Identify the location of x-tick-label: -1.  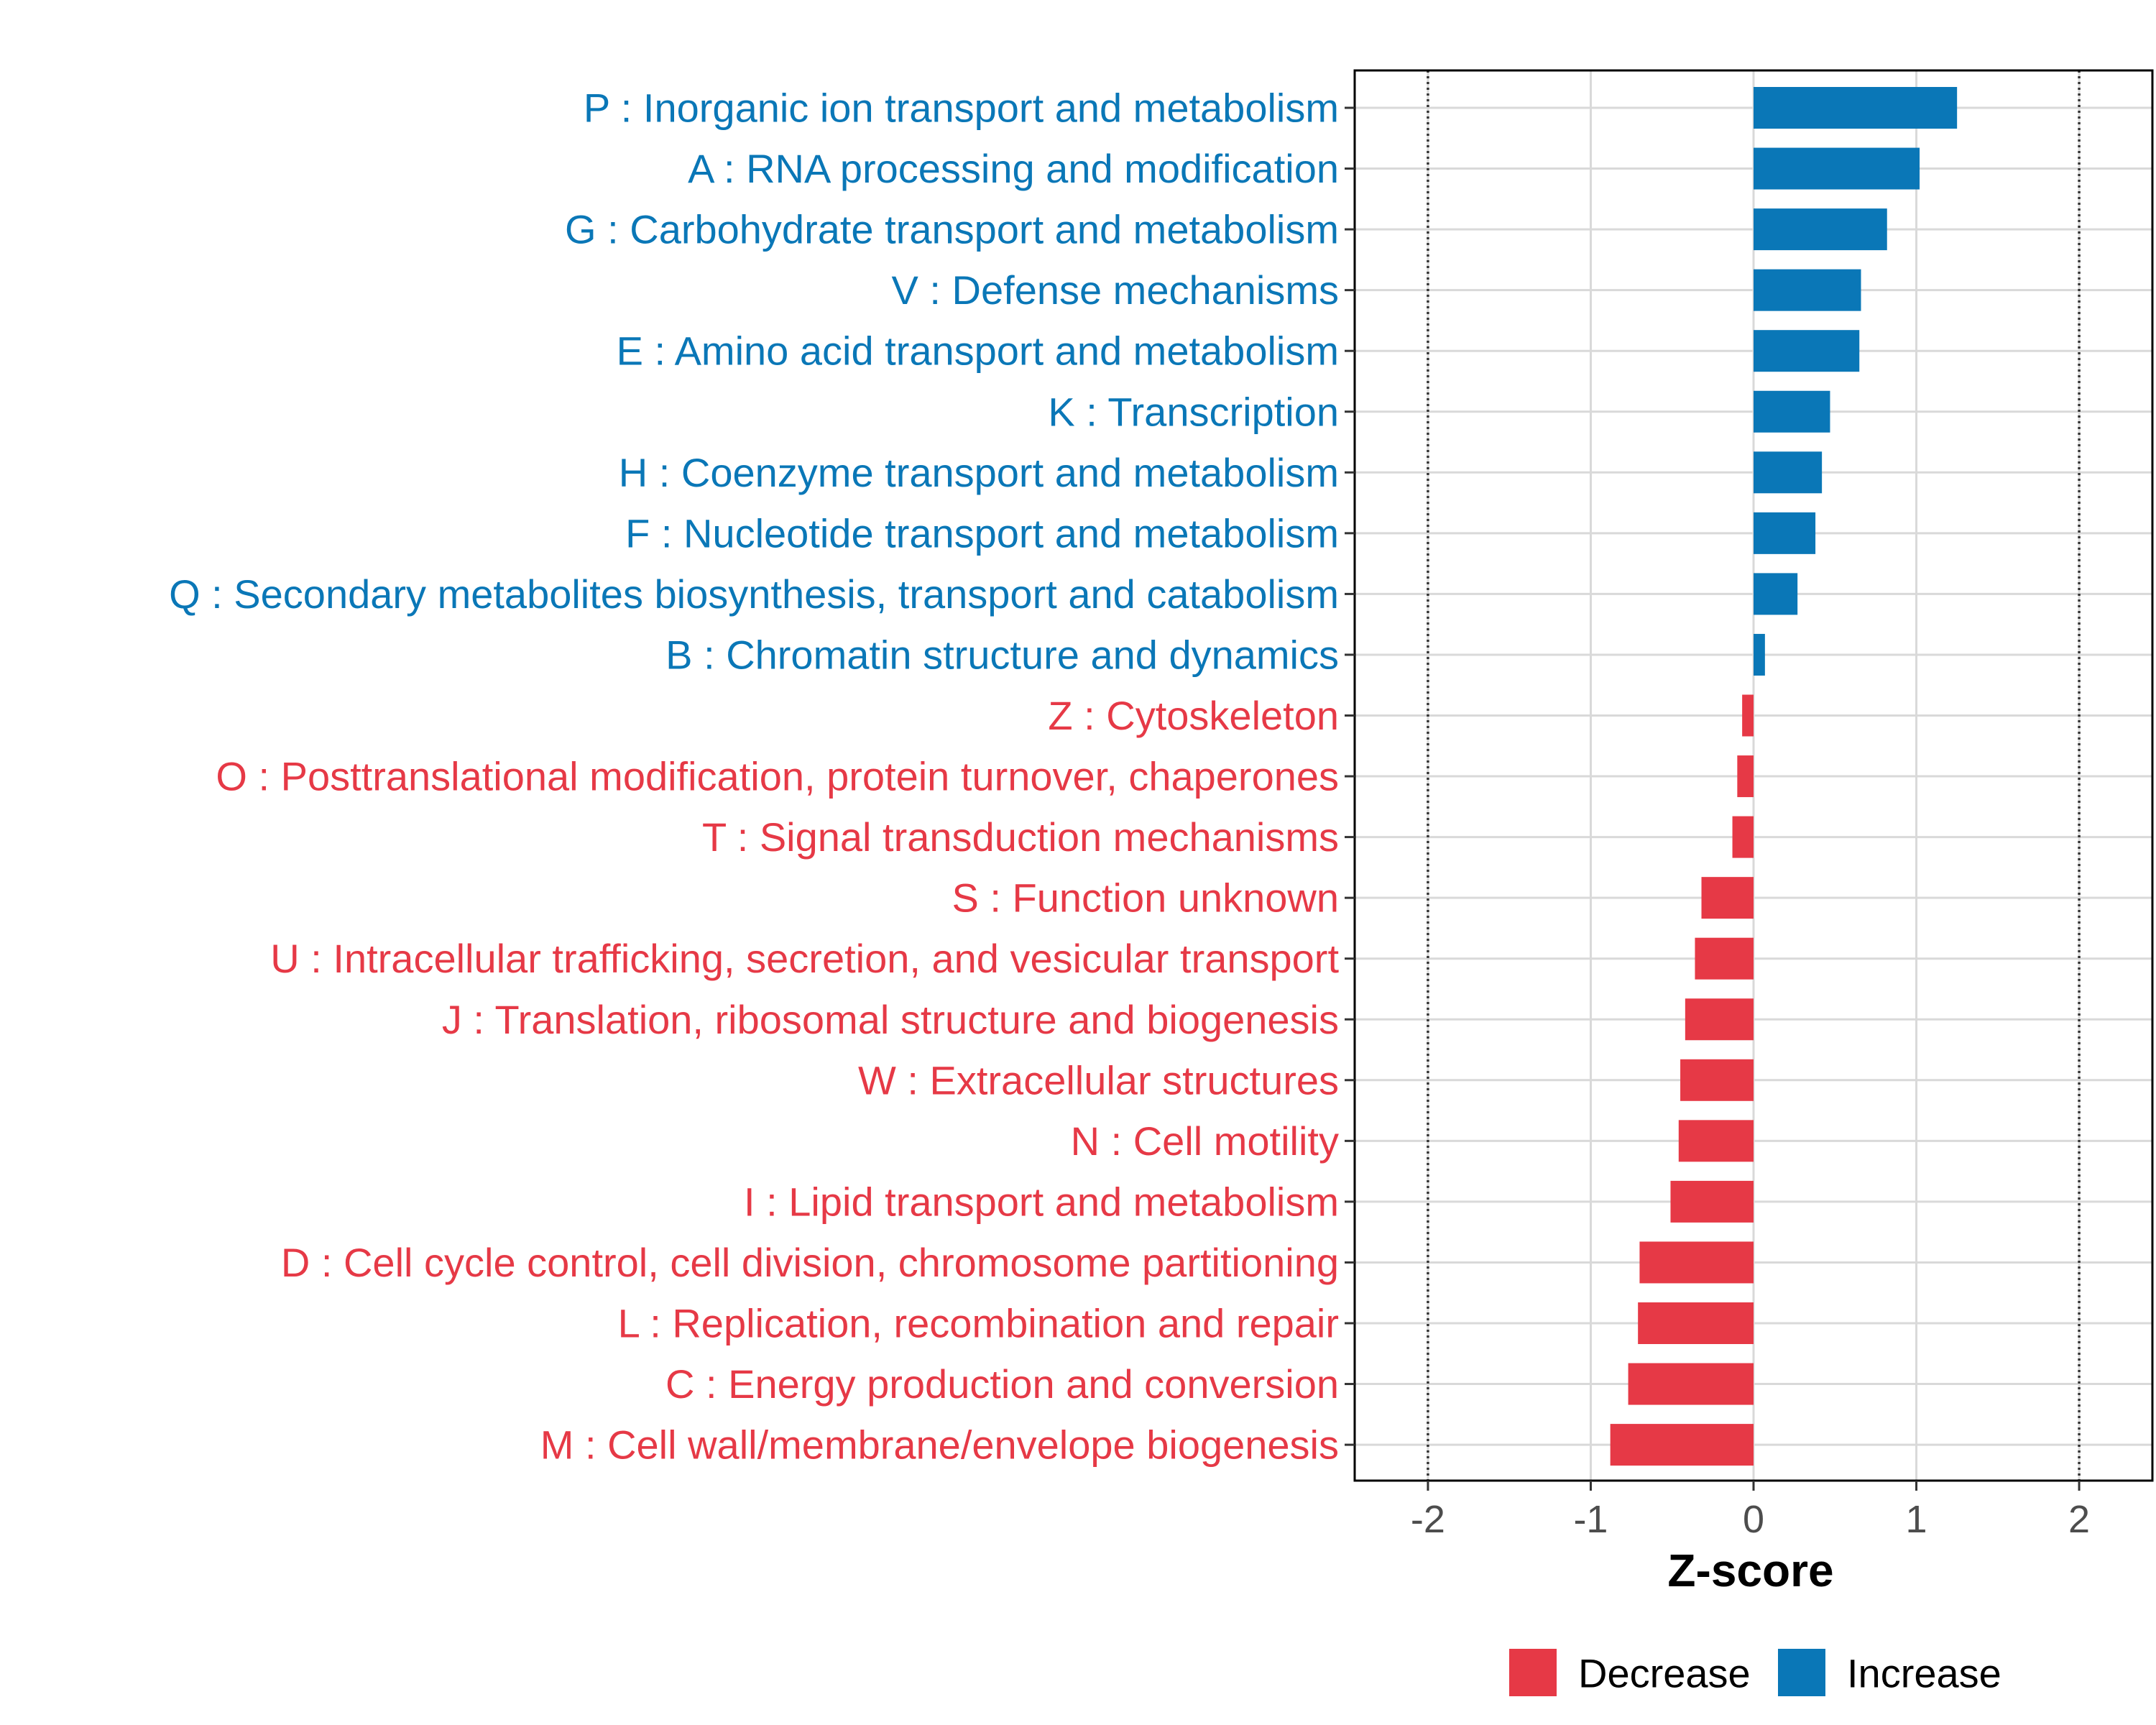
(1591, 1519).